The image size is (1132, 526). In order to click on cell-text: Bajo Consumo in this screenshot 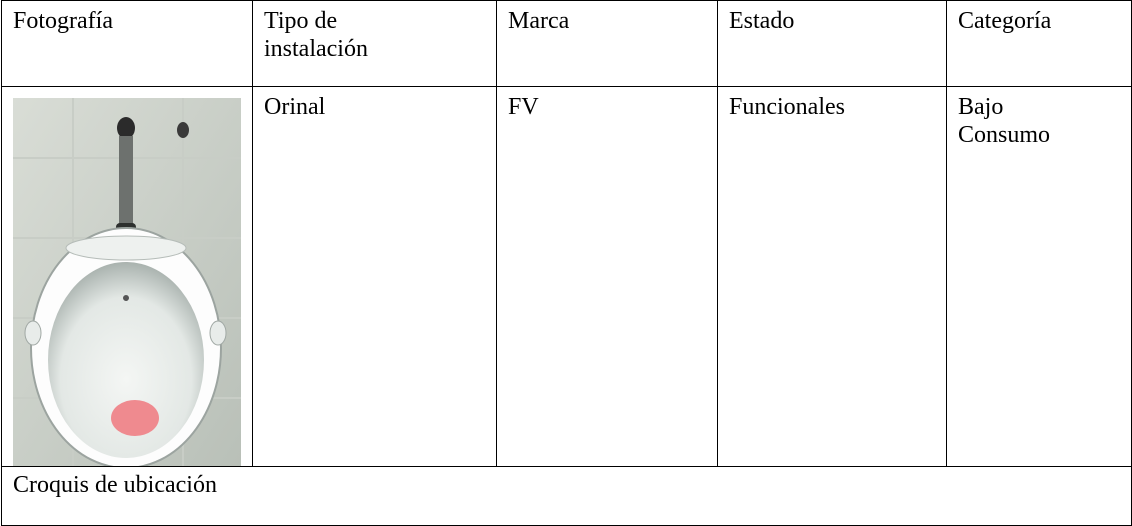, I will do `click(1004, 121)`.